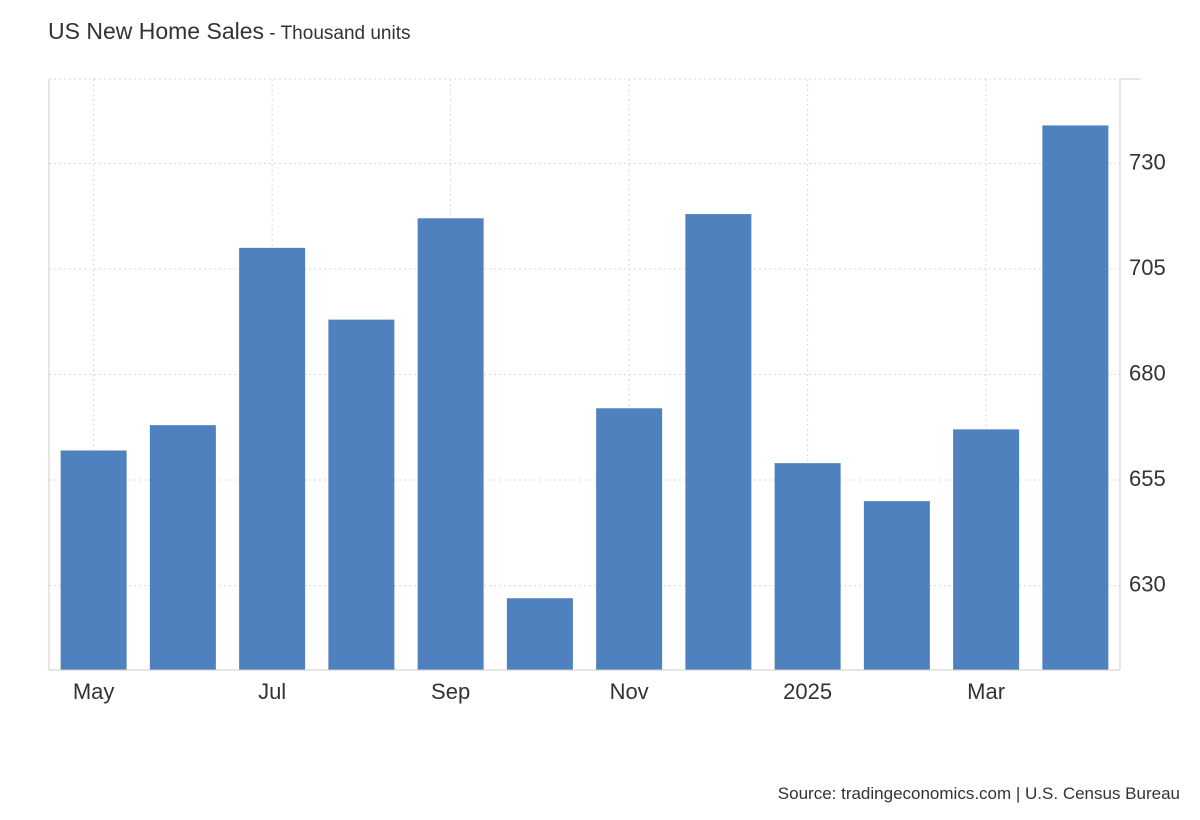 The width and height of the screenshot is (1200, 820). I want to click on bar-feb, so click(896, 585).